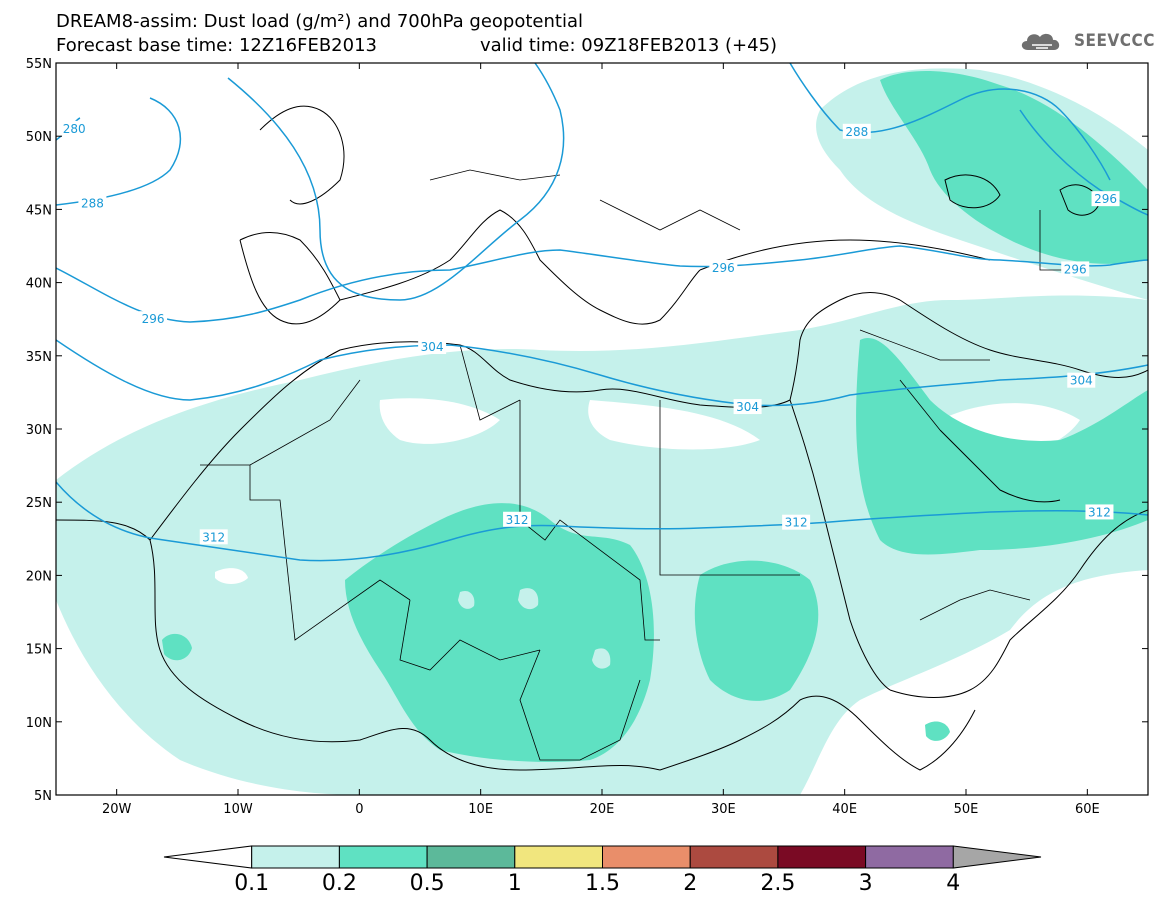 The width and height of the screenshot is (1165, 907). I want to click on lon-tick-label: 50E, so click(966, 809).